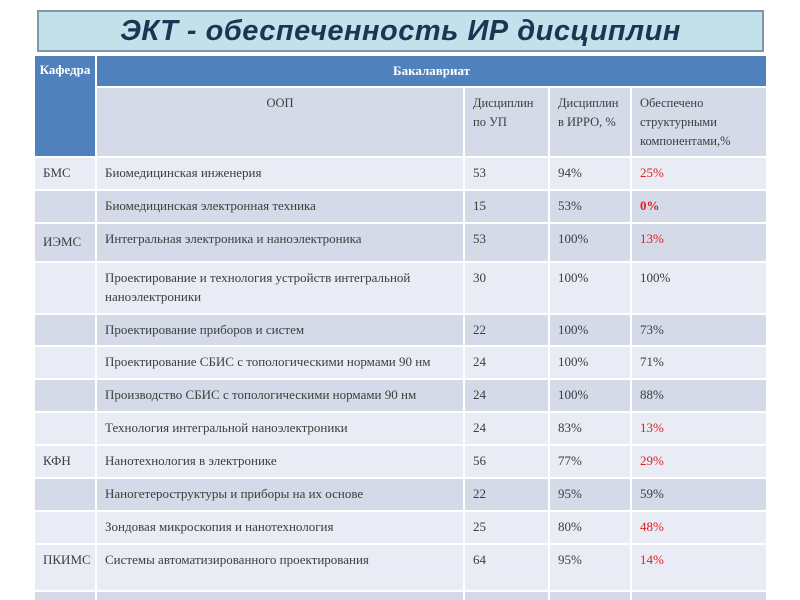 Image resolution: width=800 pixels, height=600 pixels. Describe the element at coordinates (506, 595) in the screenshot. I see `up-count-cell: 19` at that location.